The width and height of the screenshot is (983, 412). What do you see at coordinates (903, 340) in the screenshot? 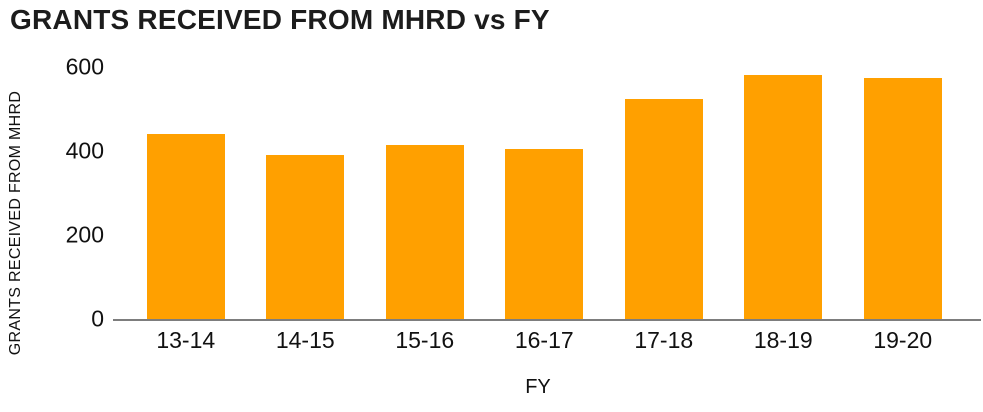
I see `x-tick-label-19-20: 19-20` at bounding box center [903, 340].